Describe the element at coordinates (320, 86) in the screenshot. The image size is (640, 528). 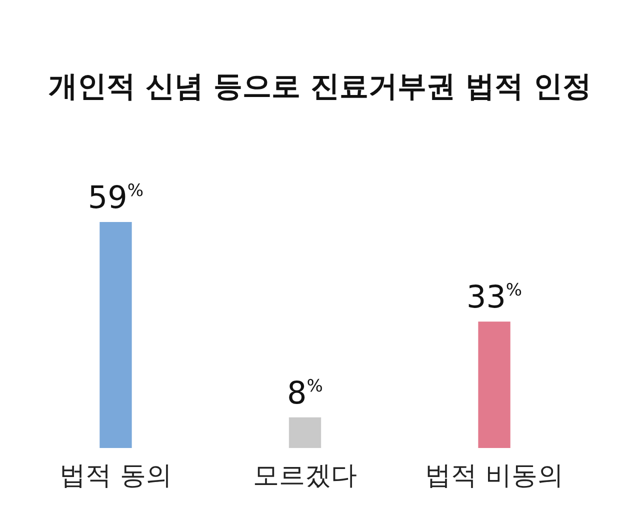
I see `chart-title: 개인적 신념 등으로 진료거부권 법적 인정` at that location.